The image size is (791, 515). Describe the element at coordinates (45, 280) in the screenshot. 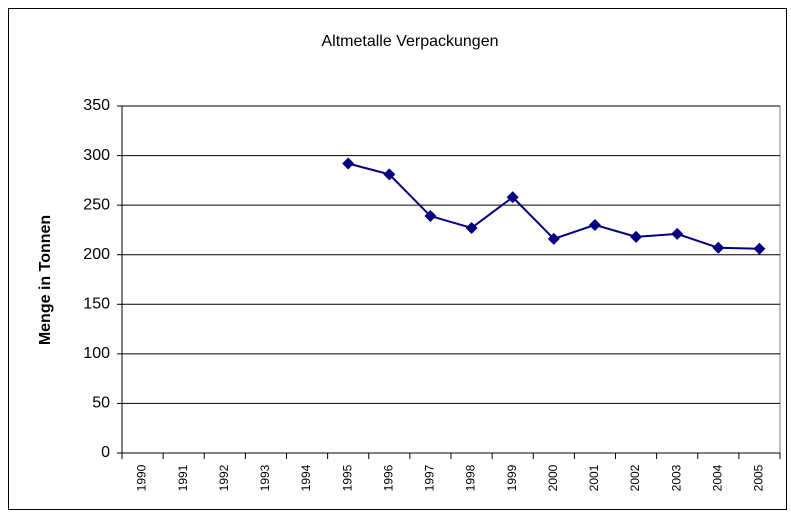

I see `y-axis-label: Menge in Tonnen` at that location.